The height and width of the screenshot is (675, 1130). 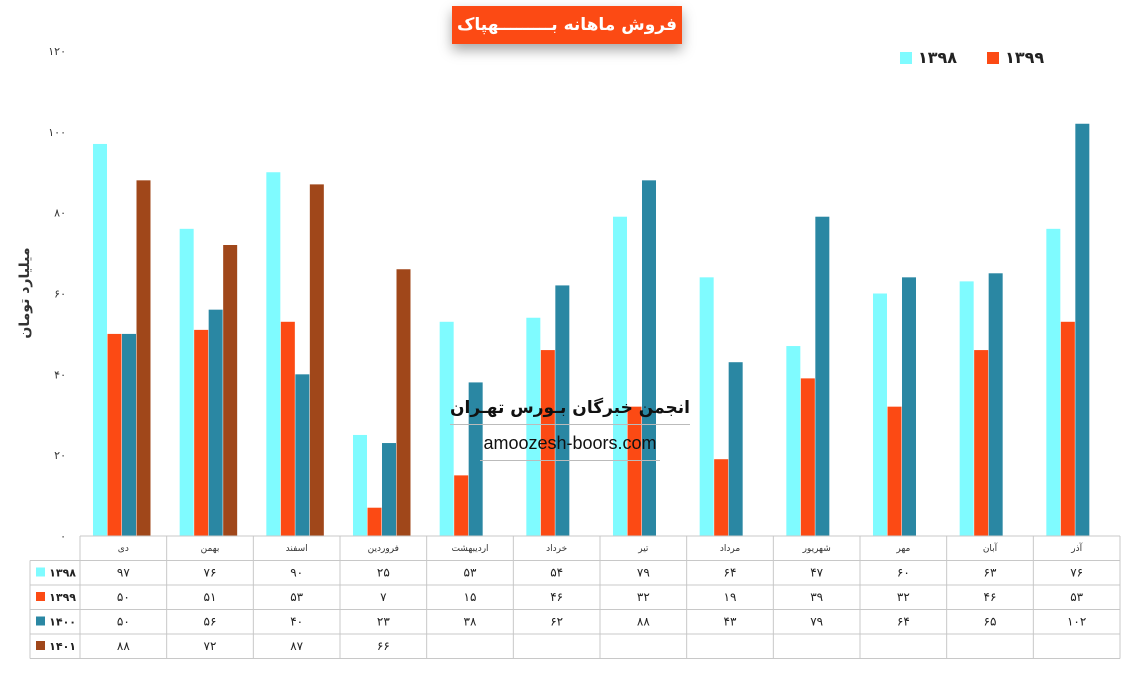 I want to click on x-tick-label: خرداد, so click(x=556, y=549).